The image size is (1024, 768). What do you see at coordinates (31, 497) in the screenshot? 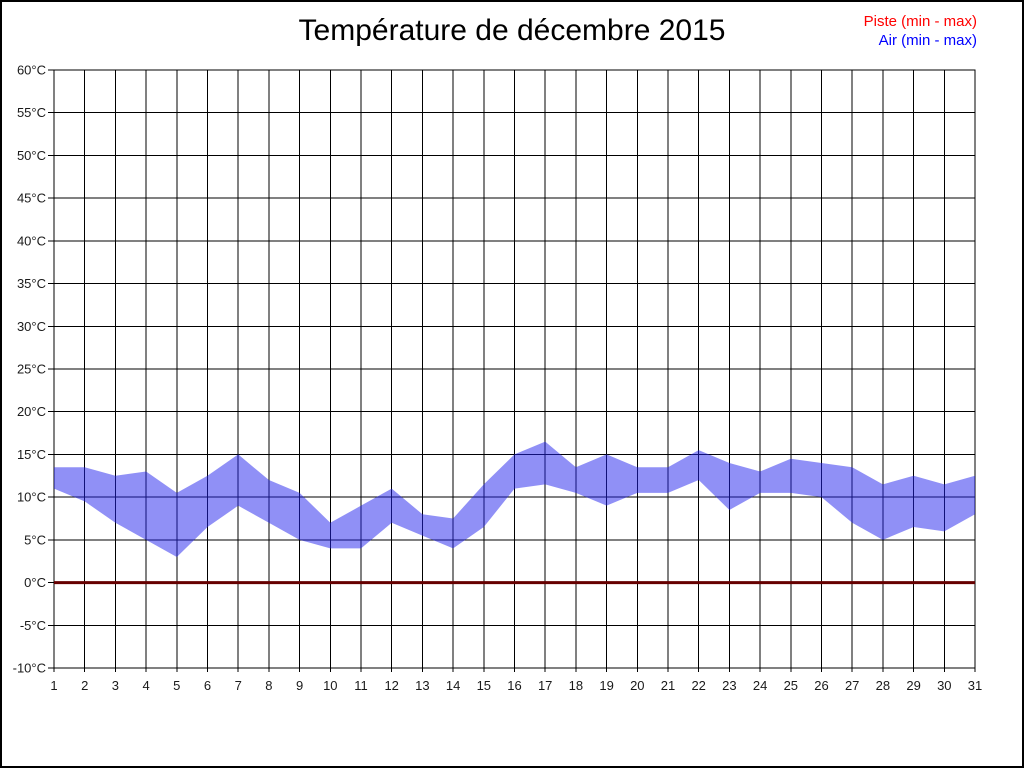
I see `y-tick-label: 10°C` at bounding box center [31, 497].